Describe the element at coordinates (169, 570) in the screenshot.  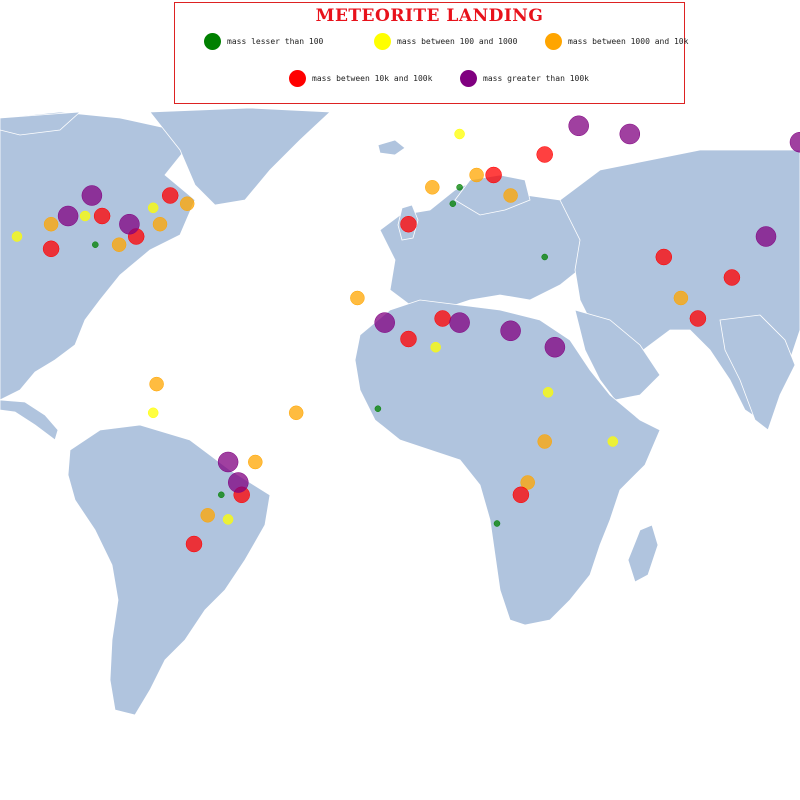
I see `land-south-america` at that location.